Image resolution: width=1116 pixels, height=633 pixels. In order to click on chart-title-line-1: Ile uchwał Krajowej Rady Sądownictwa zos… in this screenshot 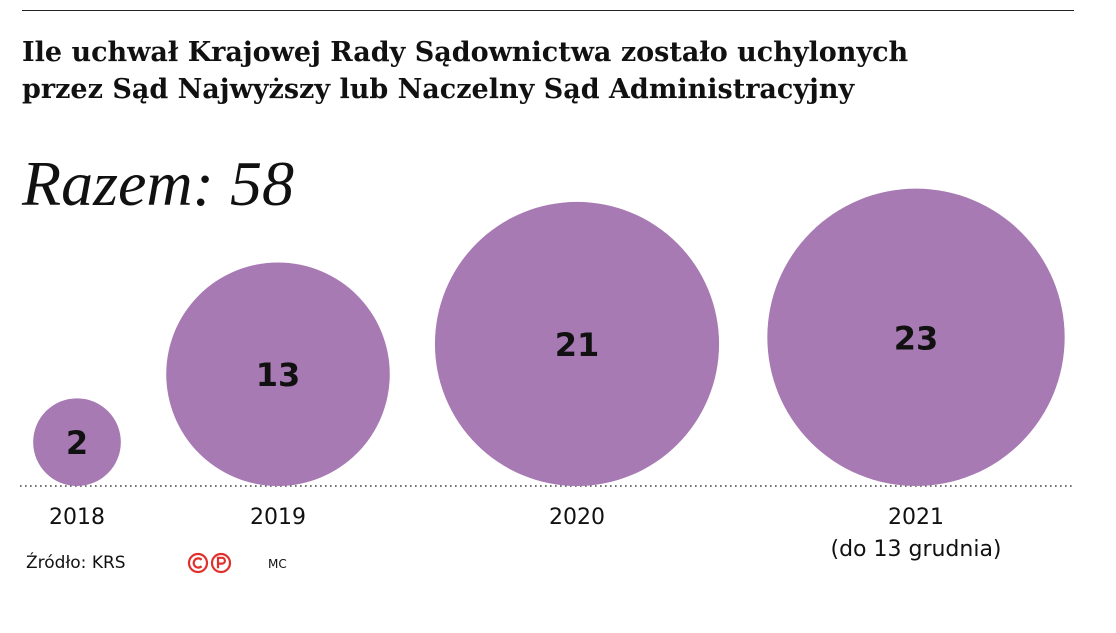, I will do `click(465, 52)`.